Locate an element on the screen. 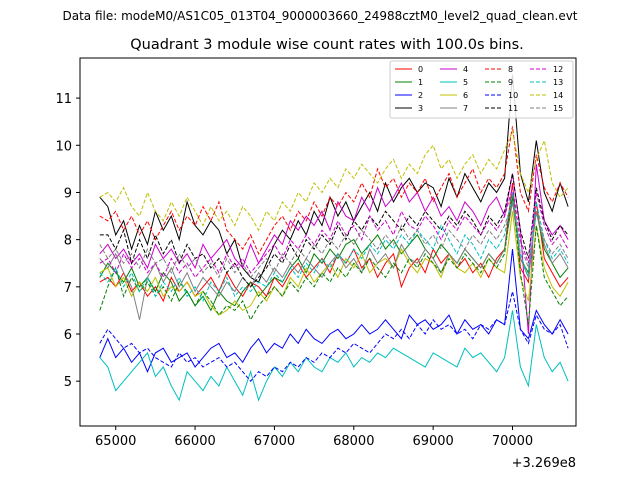 The width and height of the screenshot is (640, 480). legend-label-10: 10 is located at coordinates (513, 95).